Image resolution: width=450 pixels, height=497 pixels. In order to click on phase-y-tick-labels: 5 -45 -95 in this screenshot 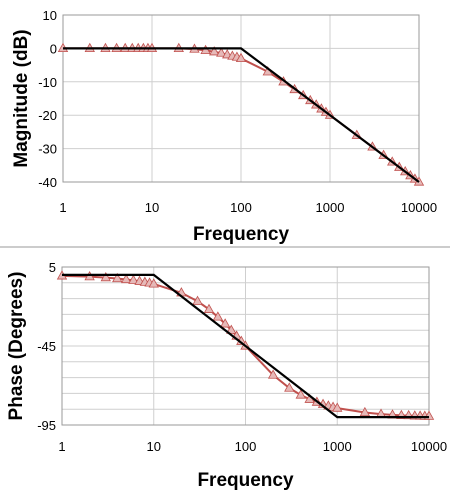, I will do `click(46, 346)`.